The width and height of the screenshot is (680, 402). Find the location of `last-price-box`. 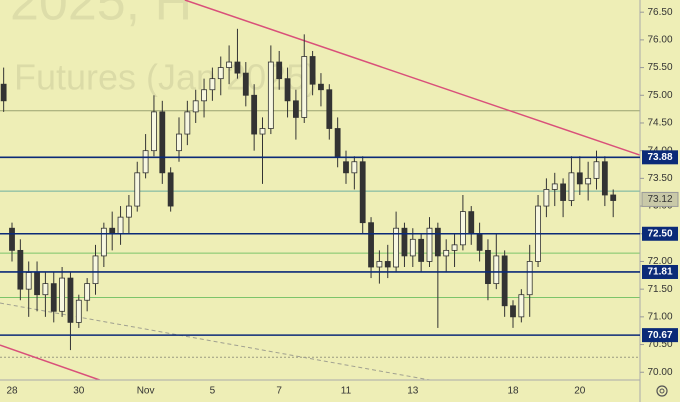

last-price-box is located at coordinates (660, 199).